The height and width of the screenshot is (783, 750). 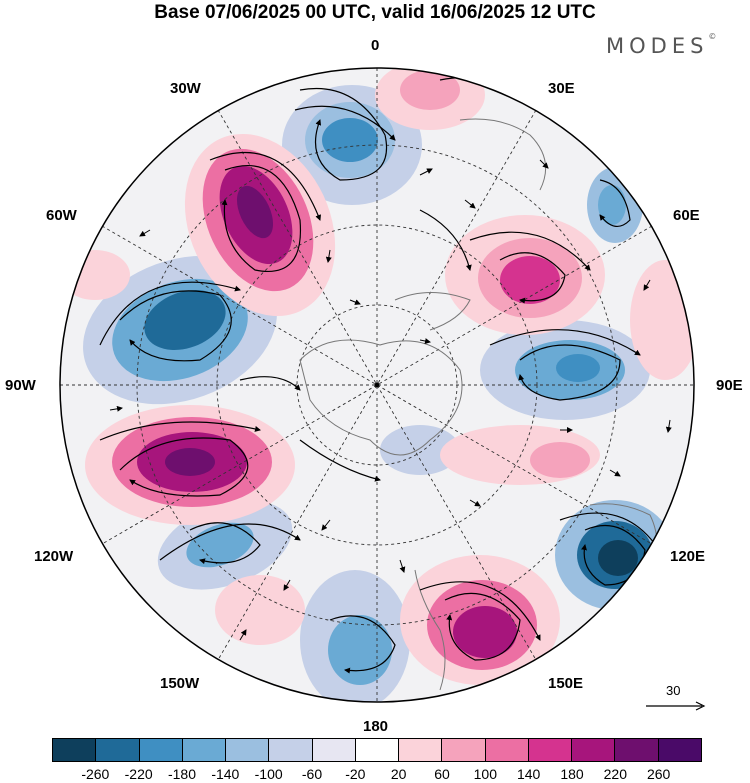 I want to click on colorbar-tick: -100, so click(x=268, y=774).